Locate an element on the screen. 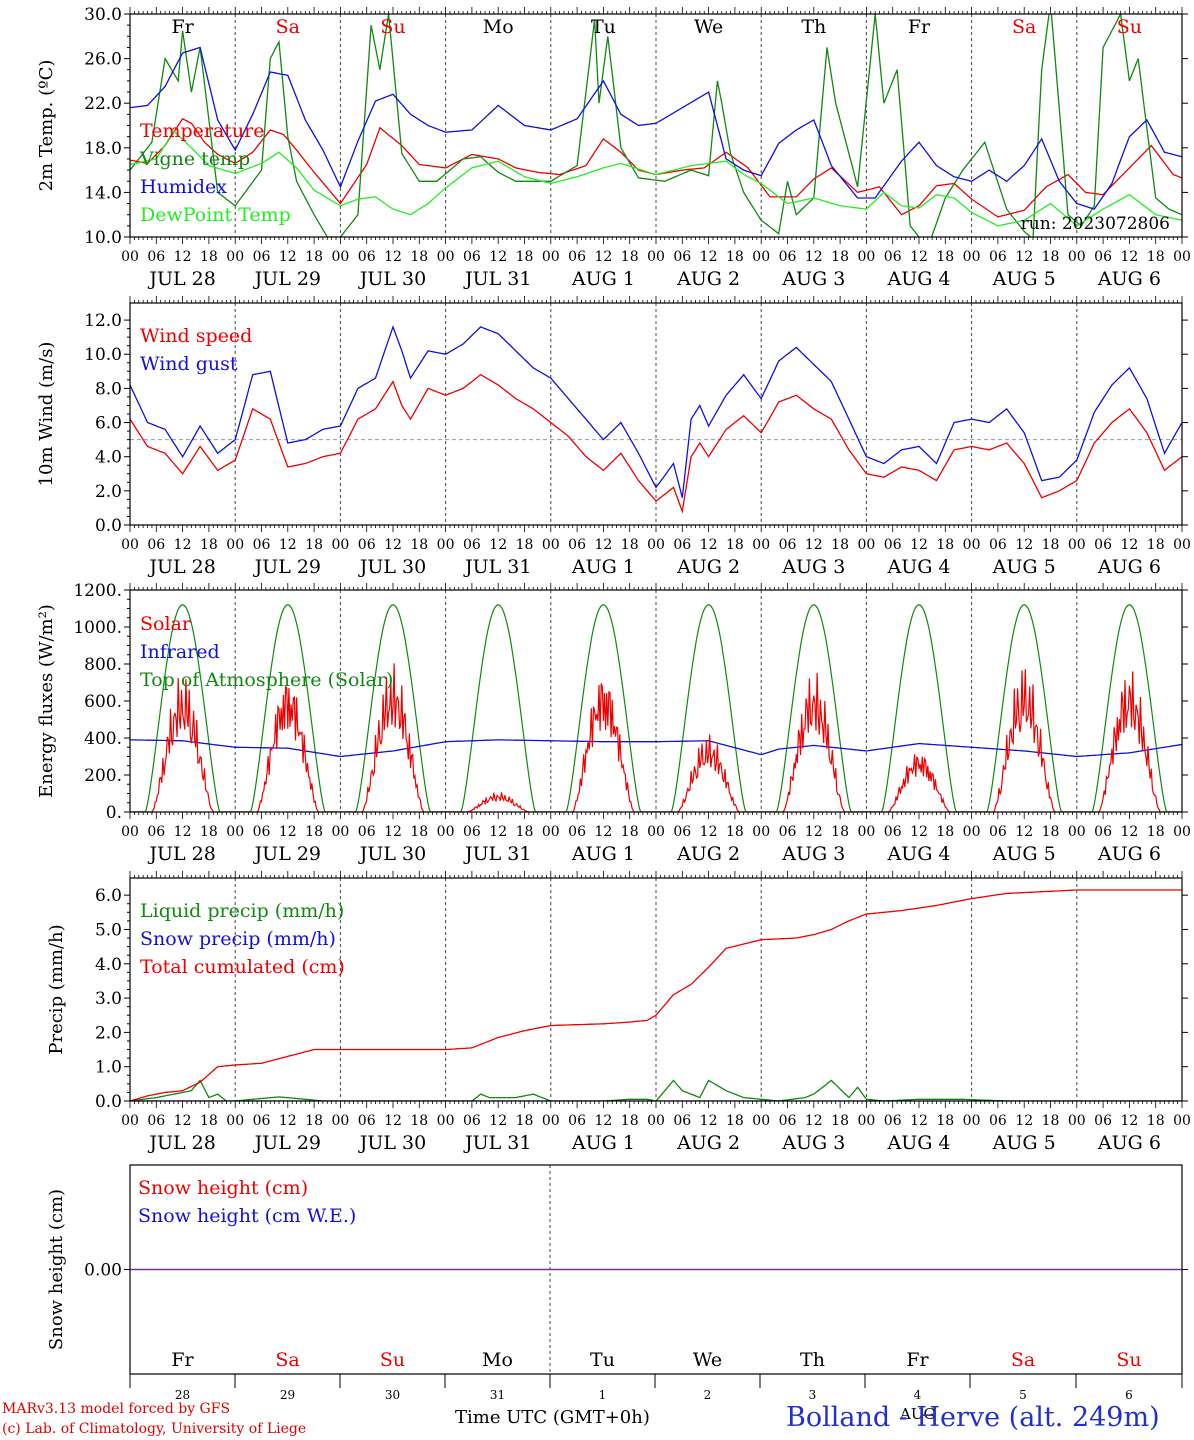 This screenshot has height=1440, width=1194. legend-entry: Solar is located at coordinates (166, 624).